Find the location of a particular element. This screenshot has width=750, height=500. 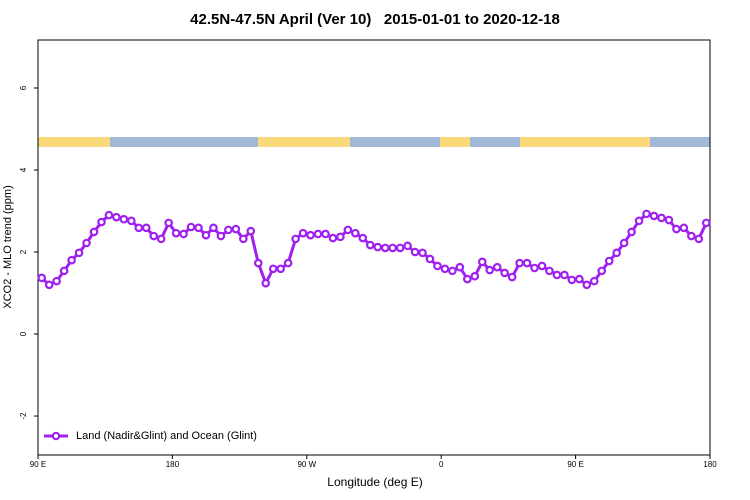

ocean-band is located at coordinates (374, 142).